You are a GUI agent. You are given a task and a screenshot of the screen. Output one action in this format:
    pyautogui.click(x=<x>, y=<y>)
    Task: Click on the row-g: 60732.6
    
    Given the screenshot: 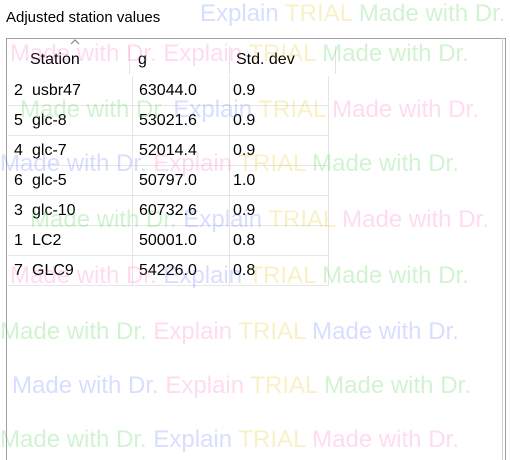 What is the action you would take?
    pyautogui.click(x=168, y=210)
    